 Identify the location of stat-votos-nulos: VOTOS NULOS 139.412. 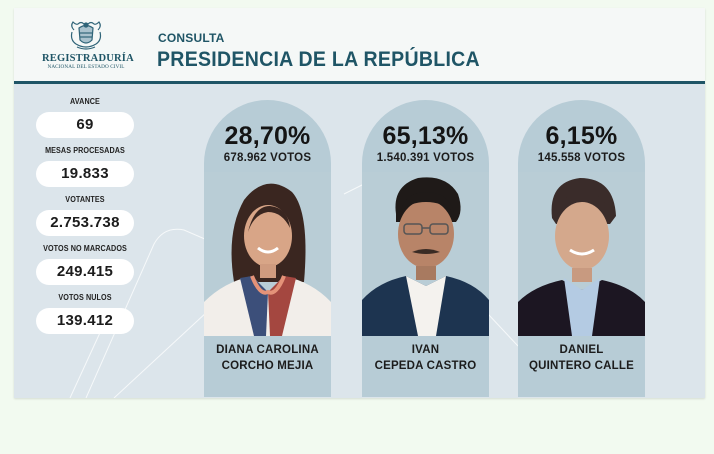
(85, 313).